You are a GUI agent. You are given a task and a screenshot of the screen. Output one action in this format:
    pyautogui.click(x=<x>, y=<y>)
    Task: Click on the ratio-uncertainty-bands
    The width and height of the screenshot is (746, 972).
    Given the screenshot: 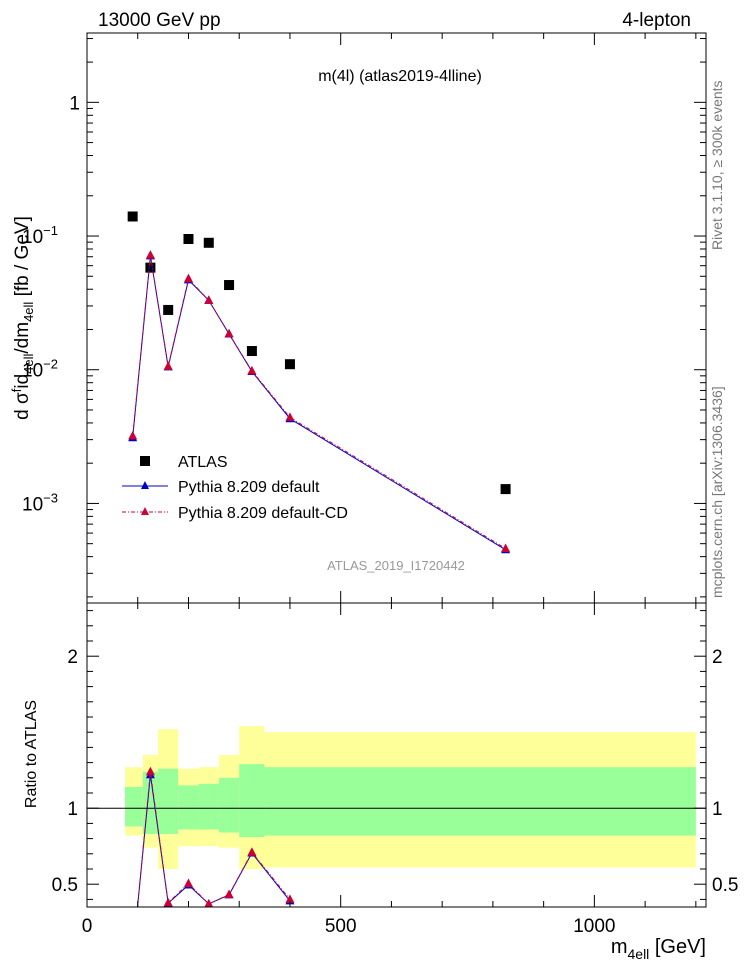 What is the action you would take?
    pyautogui.click(x=410, y=797)
    